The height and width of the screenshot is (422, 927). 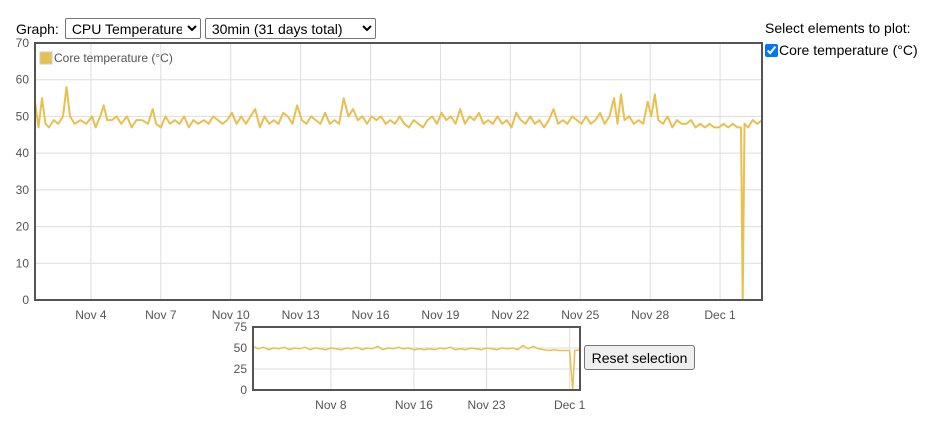 What do you see at coordinates (23, 227) in the screenshot?
I see `y-tick-label: 20` at bounding box center [23, 227].